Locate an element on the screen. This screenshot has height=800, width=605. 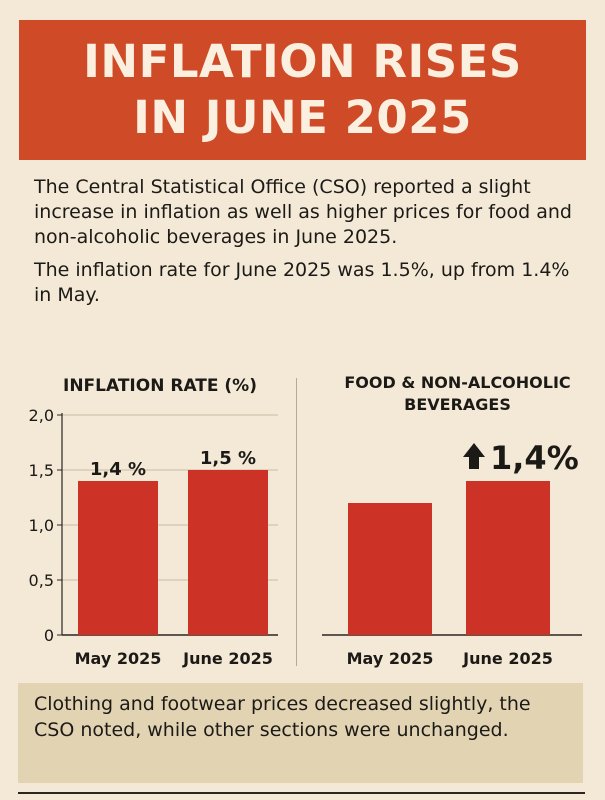
y-tick-label: 0 is located at coordinates (49, 635).